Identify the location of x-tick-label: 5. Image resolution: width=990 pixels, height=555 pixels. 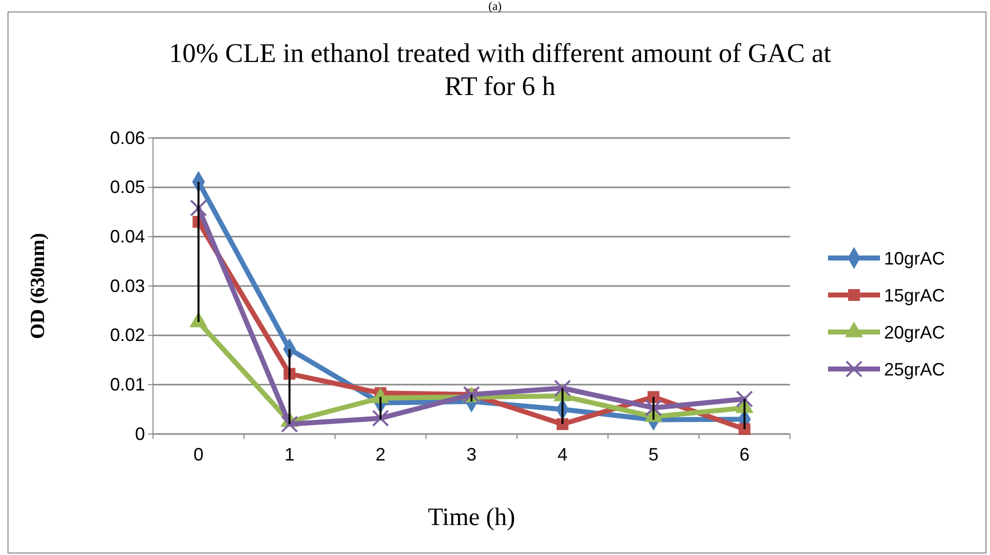
(653, 454).